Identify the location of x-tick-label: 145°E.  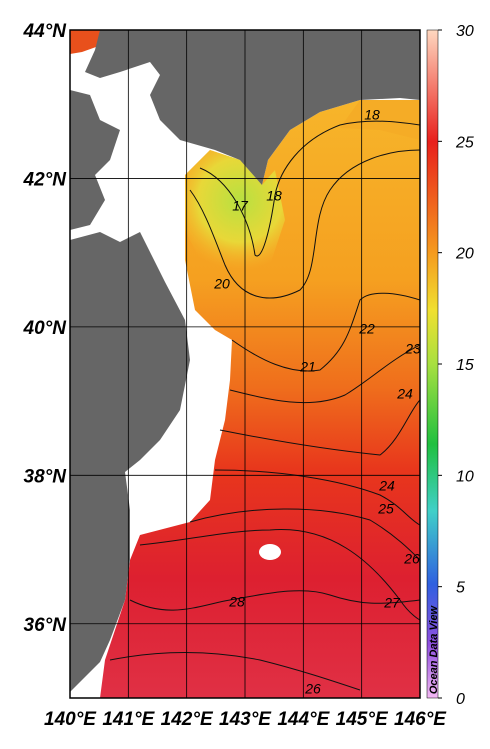
(362, 719).